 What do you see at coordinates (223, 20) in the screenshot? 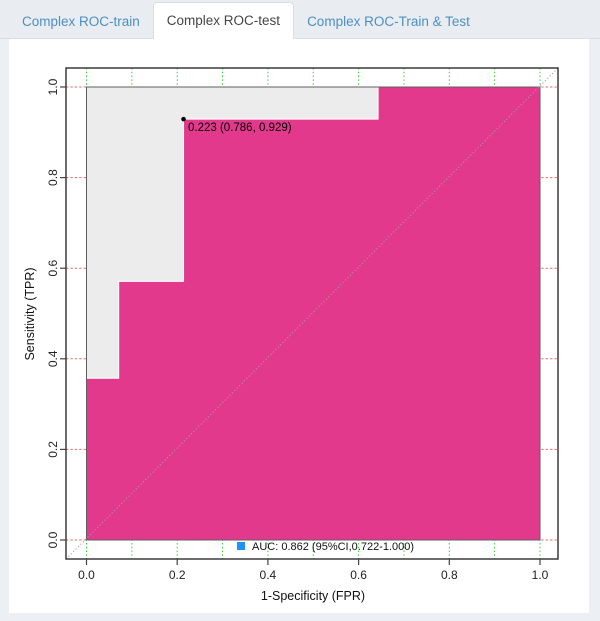
I see `tab-complex-roc-test: Complex ROC-test` at bounding box center [223, 20].